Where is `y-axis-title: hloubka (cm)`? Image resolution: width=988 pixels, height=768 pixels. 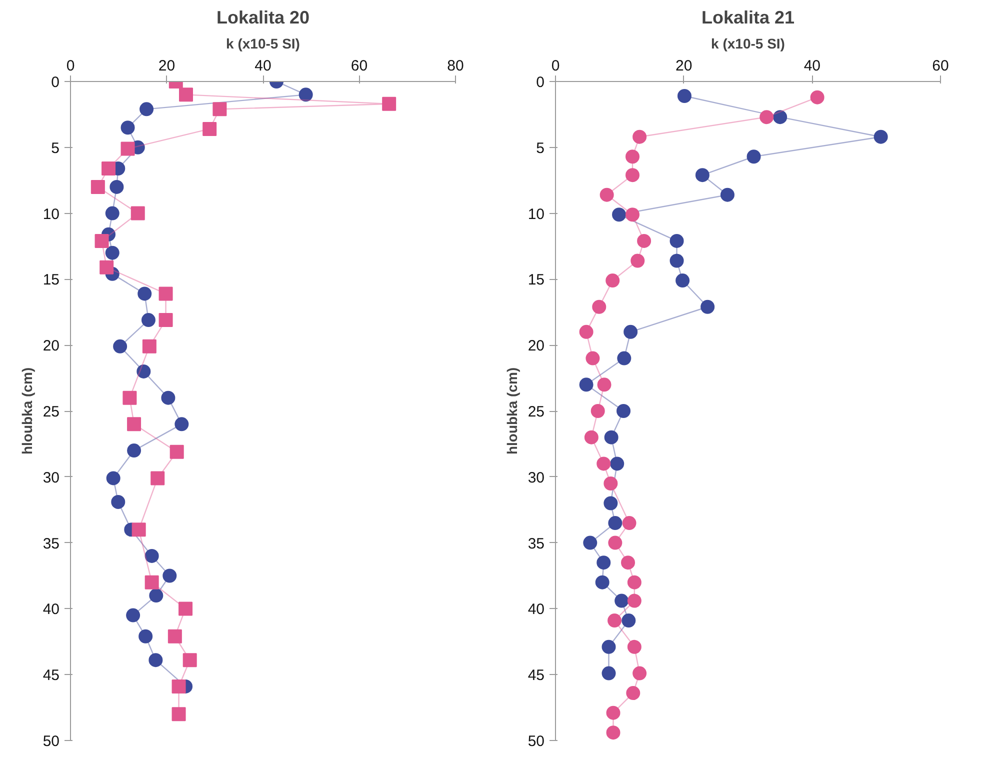
y-axis-title: hloubka (cm) is located at coordinates (26, 411).